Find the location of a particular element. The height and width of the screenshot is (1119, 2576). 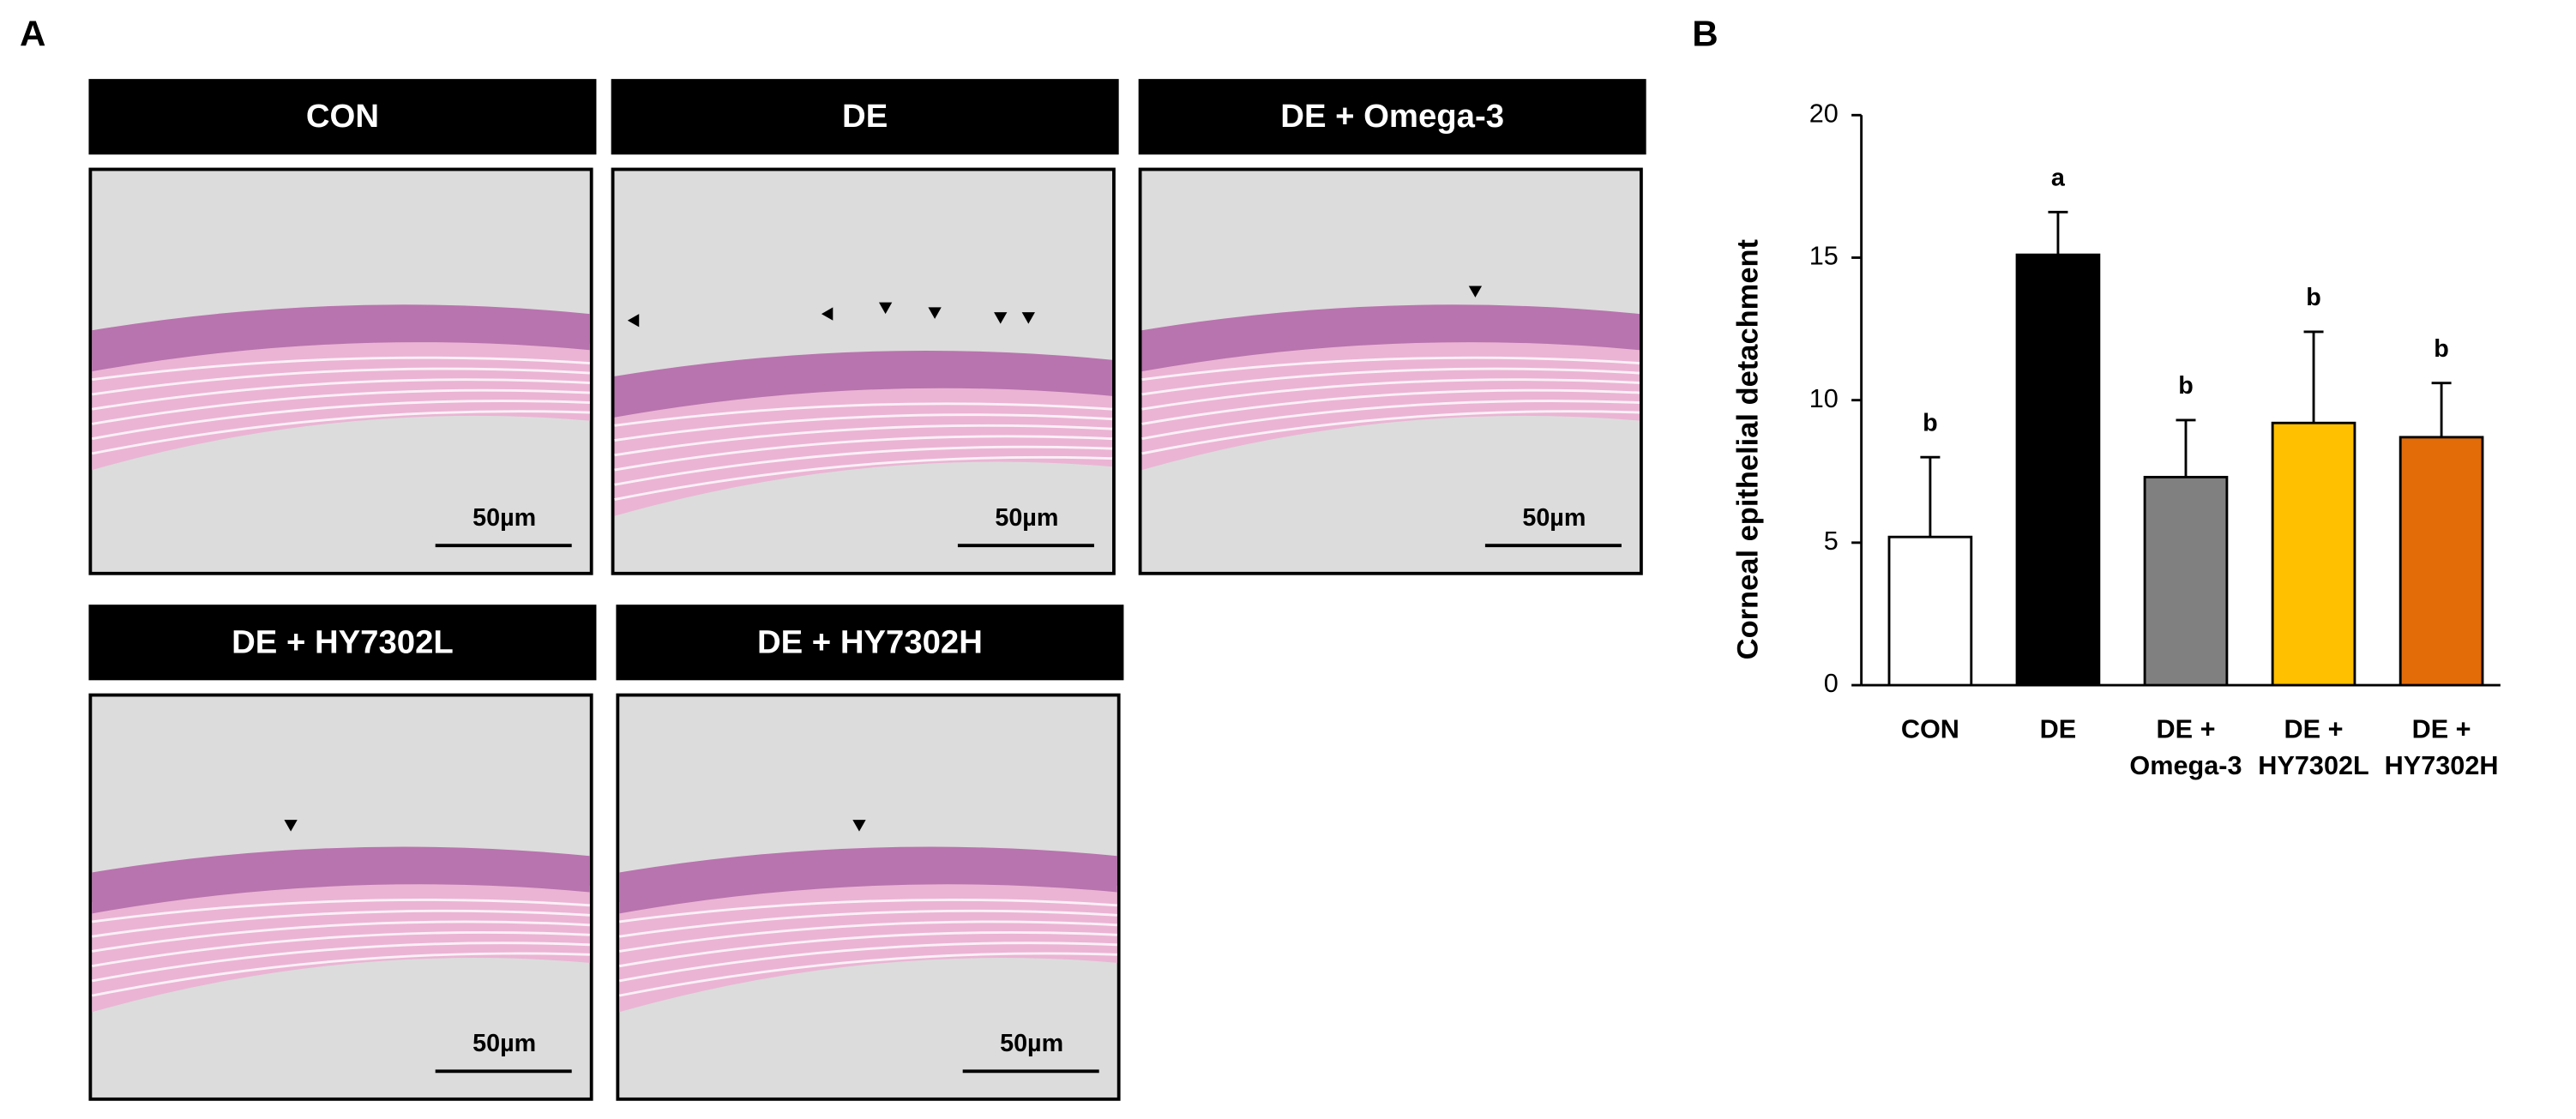

x-tick-label: DE + Omega-3 is located at coordinates (2185, 747).